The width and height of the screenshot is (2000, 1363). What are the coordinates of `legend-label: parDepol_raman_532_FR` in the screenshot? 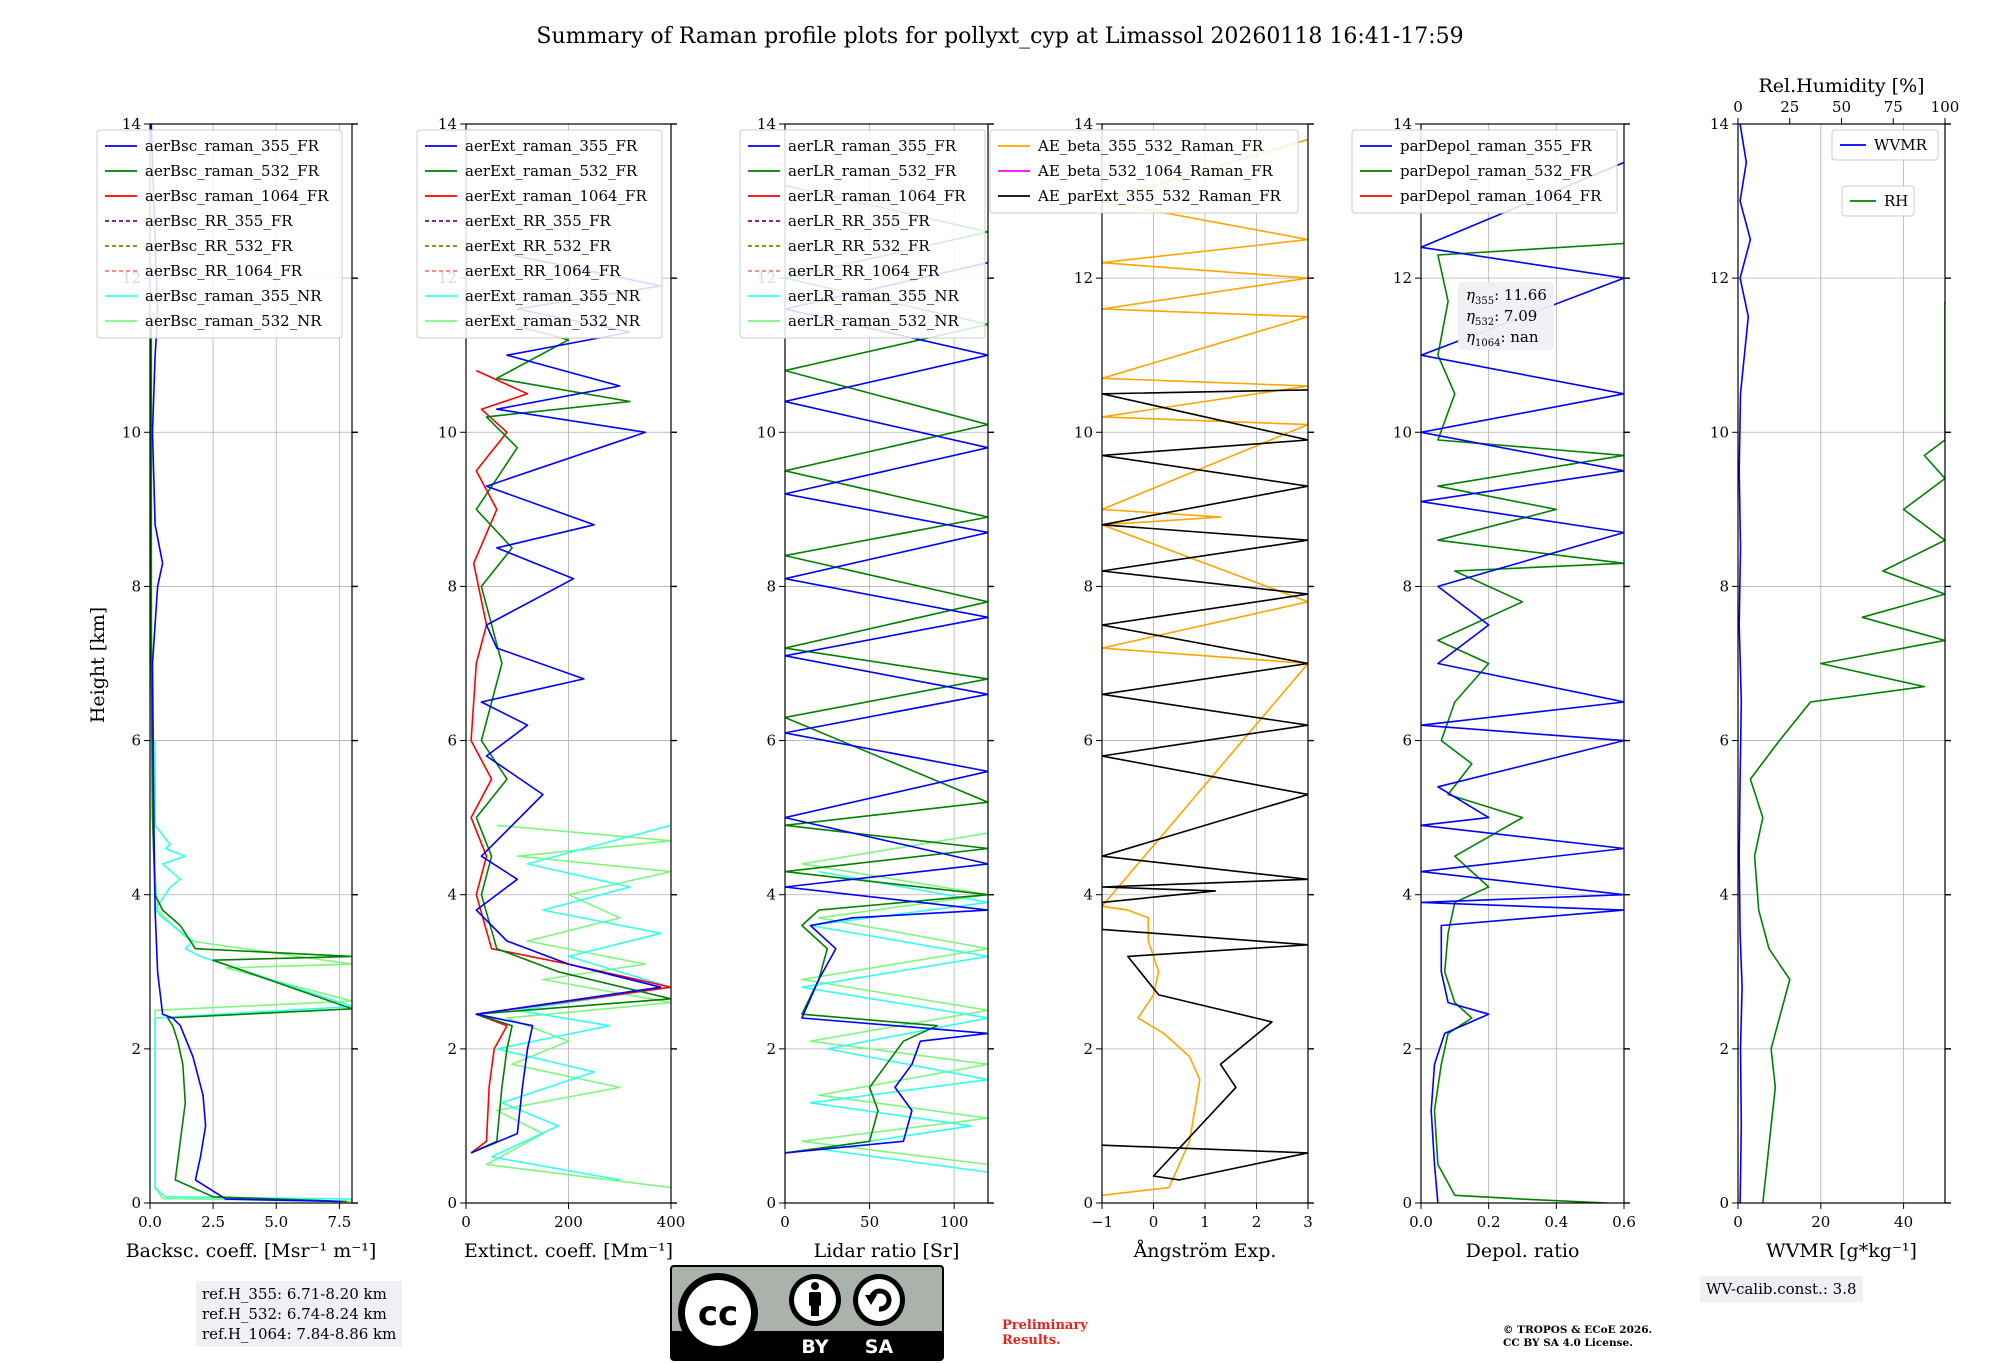 It's located at (1496, 171).